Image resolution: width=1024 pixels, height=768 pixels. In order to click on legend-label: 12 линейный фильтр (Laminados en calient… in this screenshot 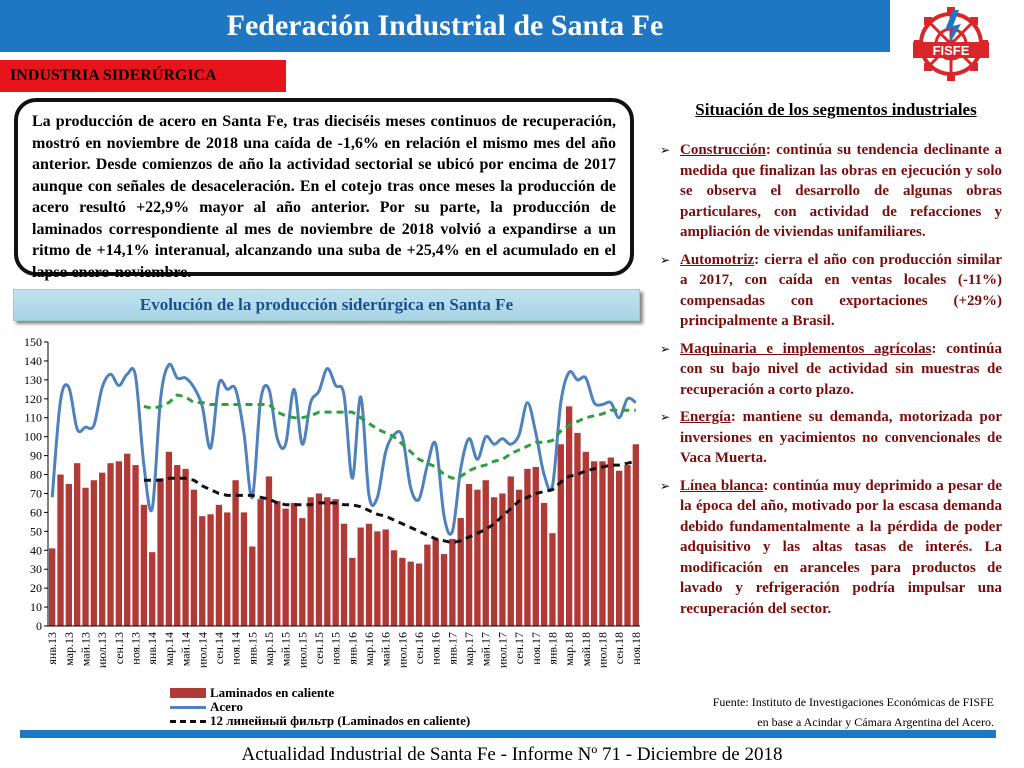, I will do `click(340, 720)`.